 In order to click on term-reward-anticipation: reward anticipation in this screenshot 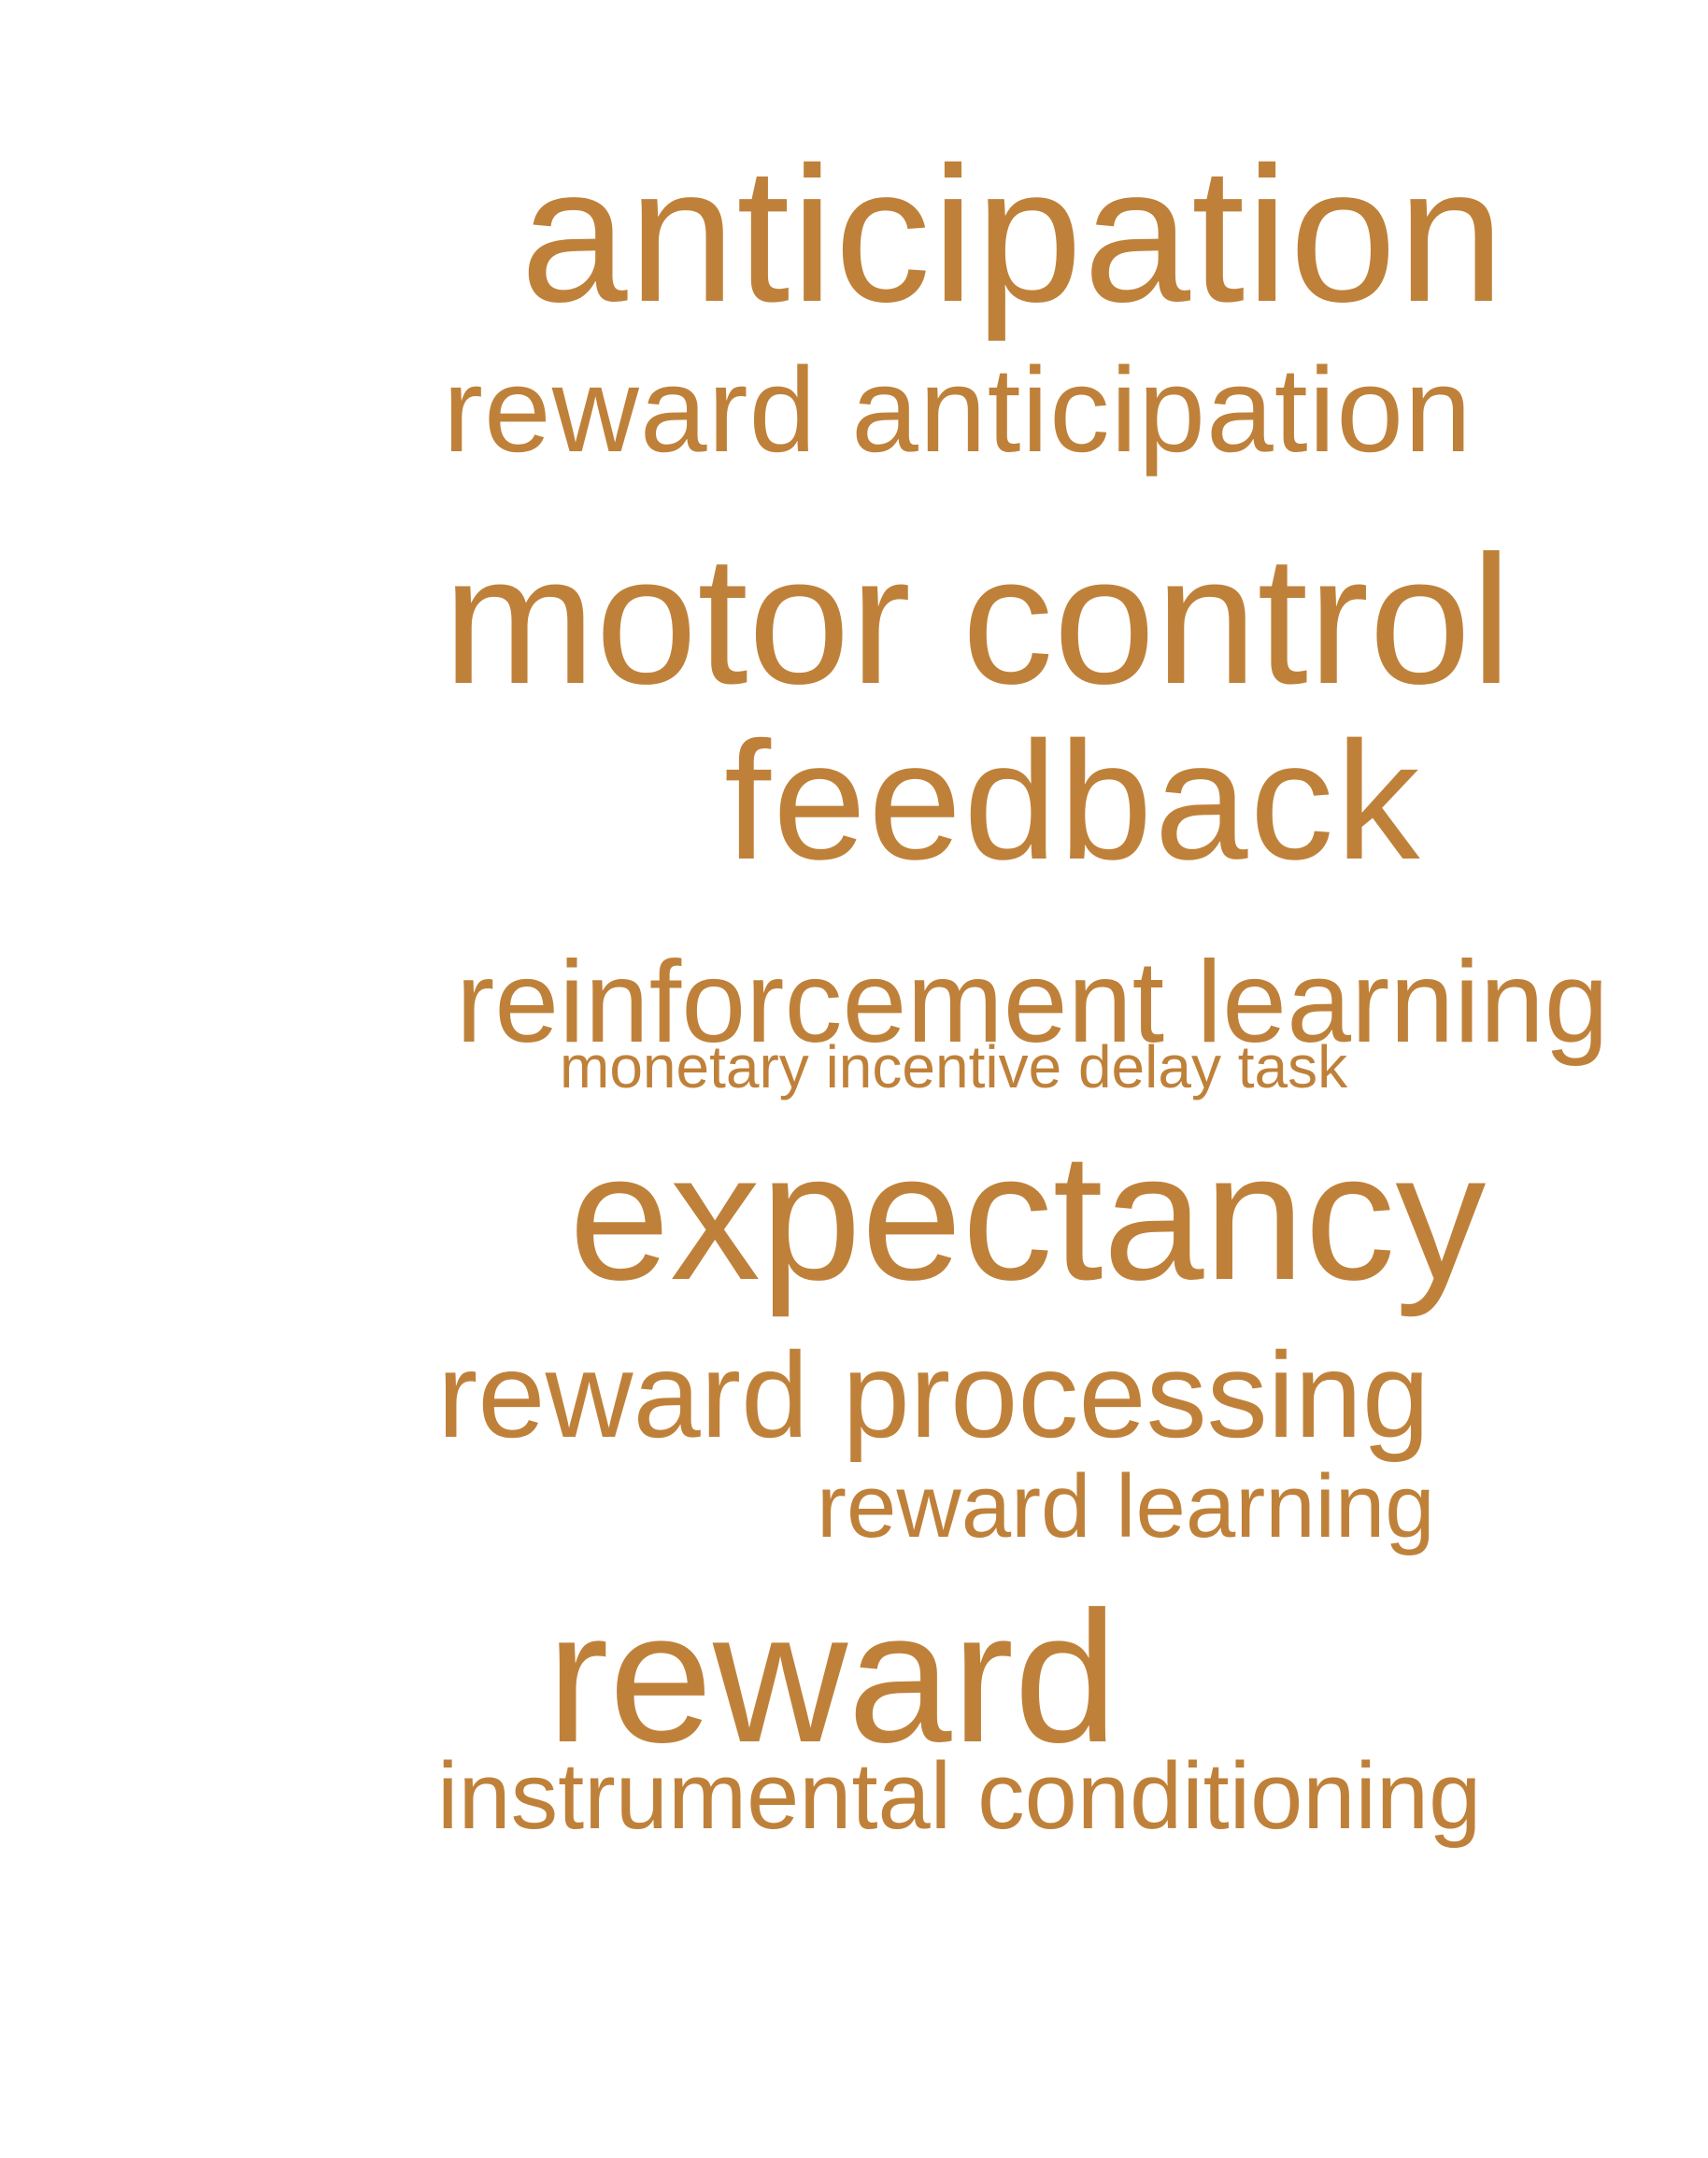, I will do `click(958, 410)`.